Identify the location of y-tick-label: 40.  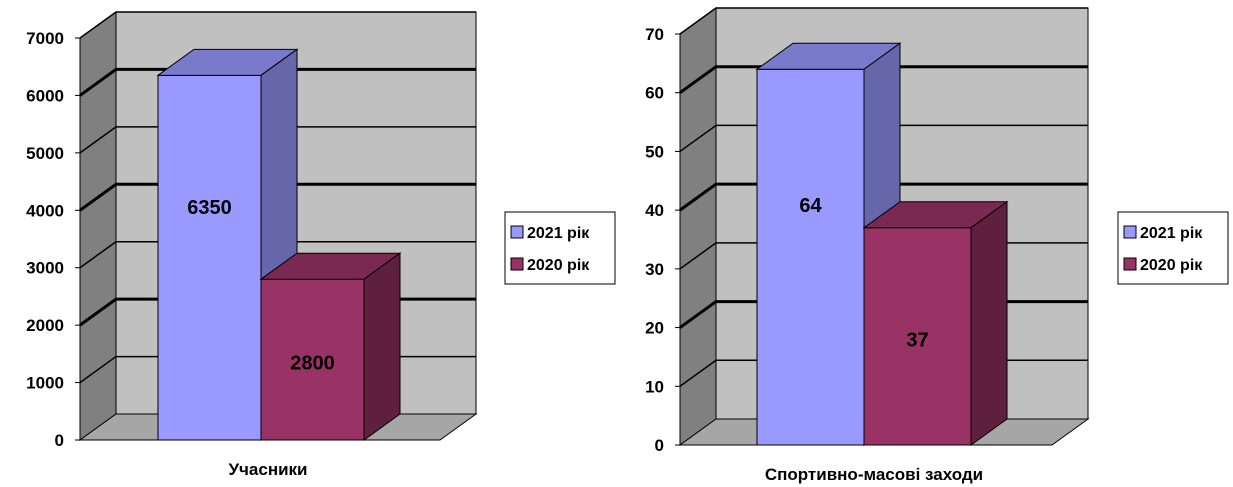
(654, 210).